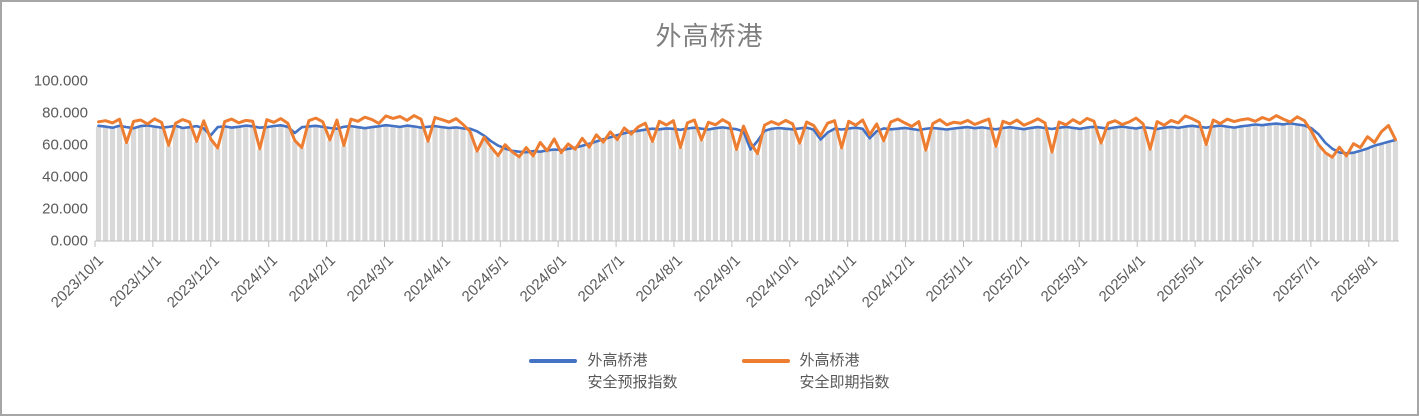 Image resolution: width=1419 pixels, height=416 pixels. What do you see at coordinates (829, 360) in the screenshot?
I see `legend-label-spot-name: 外高桥港` at bounding box center [829, 360].